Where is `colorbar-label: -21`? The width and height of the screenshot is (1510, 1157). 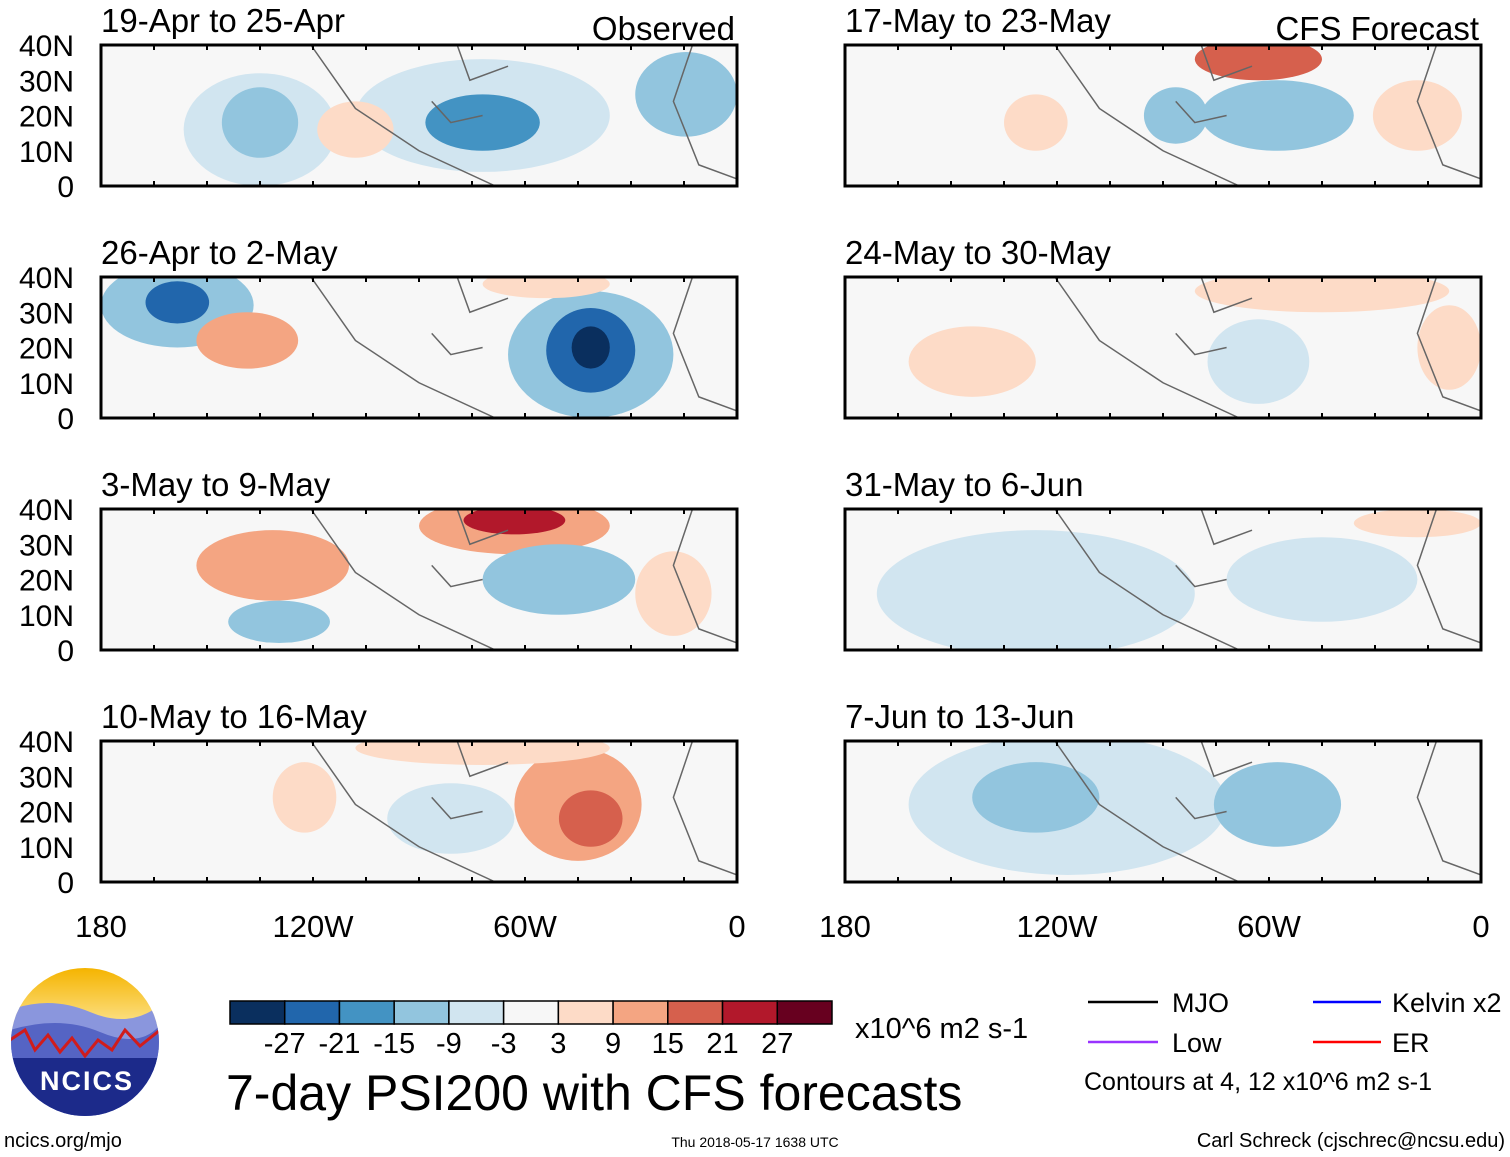 colorbar-label: -21 is located at coordinates (339, 1044).